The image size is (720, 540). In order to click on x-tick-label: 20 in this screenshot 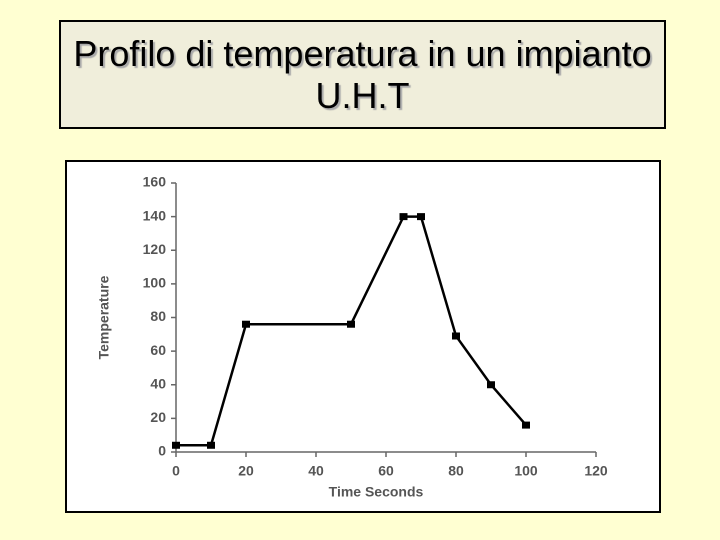, I will do `click(246, 471)`.